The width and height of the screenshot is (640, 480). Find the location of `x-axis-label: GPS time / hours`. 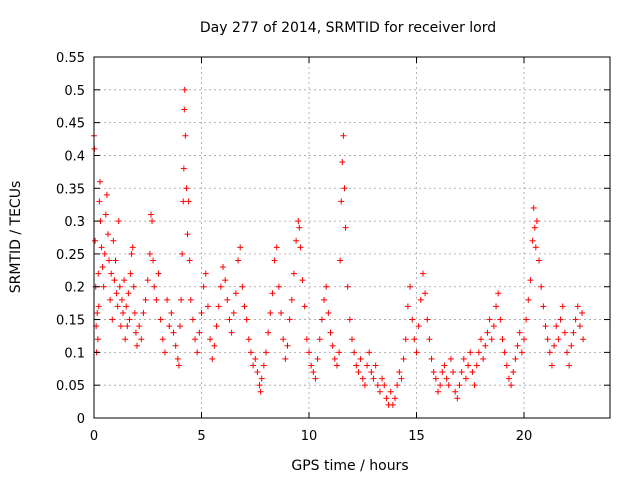

x-axis-label: GPS time / hours is located at coordinates (349, 466).